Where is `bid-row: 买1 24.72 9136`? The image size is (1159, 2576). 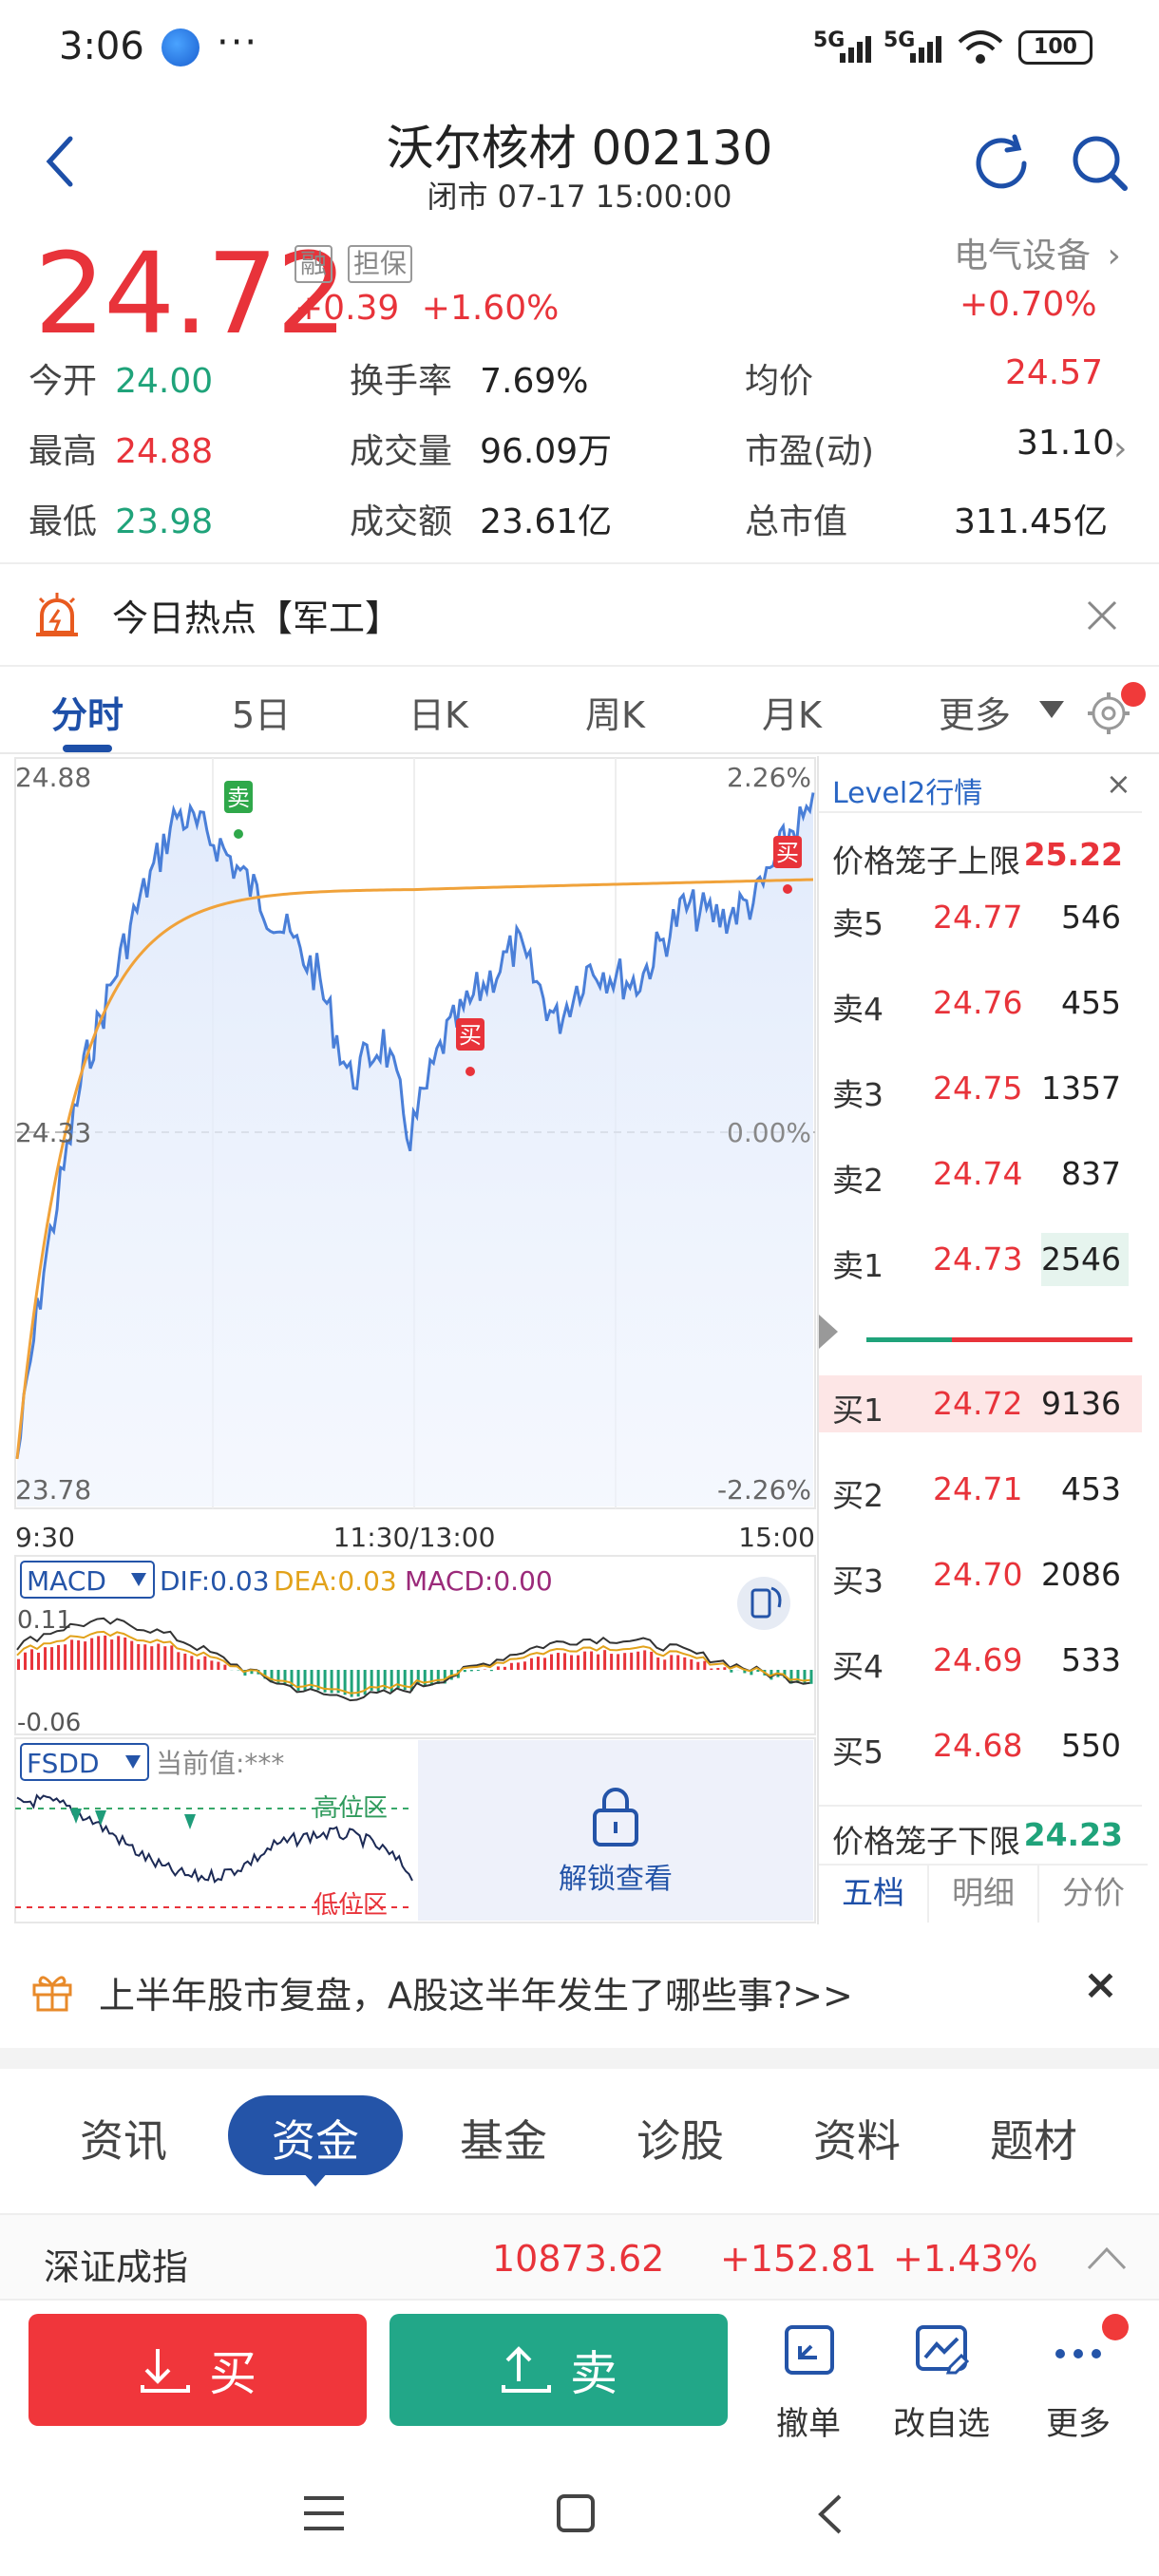 bid-row: 买1 24.72 9136 is located at coordinates (980, 1403).